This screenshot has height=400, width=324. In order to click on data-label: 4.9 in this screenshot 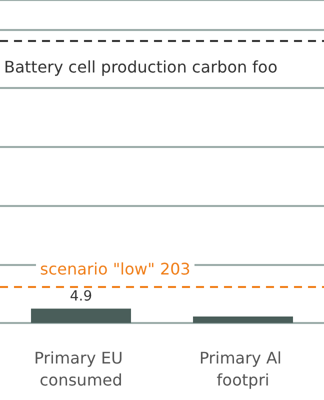, I will do `click(81, 296)`.